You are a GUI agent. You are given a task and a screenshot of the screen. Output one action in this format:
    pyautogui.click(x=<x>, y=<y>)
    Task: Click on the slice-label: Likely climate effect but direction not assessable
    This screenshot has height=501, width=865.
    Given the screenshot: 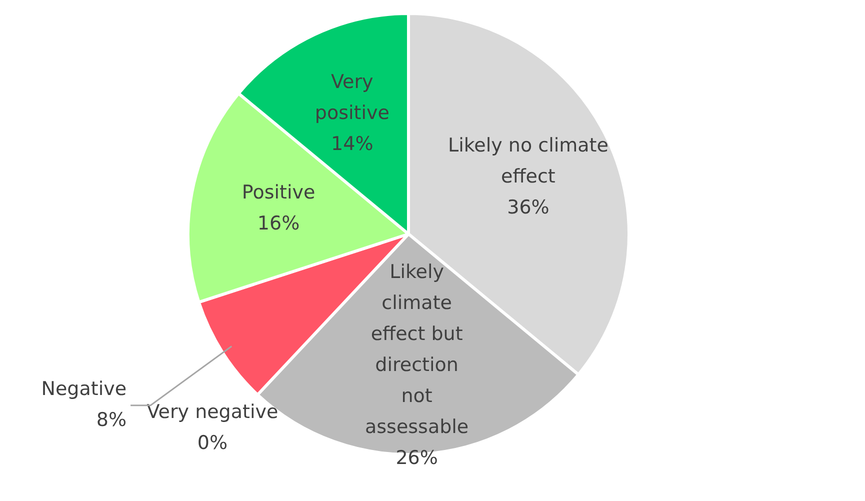 What is the action you would take?
    pyautogui.click(x=417, y=349)
    